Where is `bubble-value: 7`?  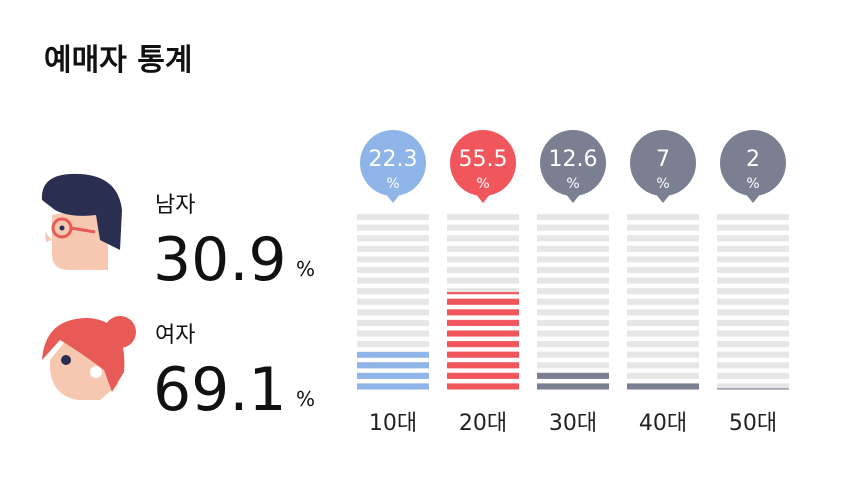 bubble-value: 7 is located at coordinates (663, 159).